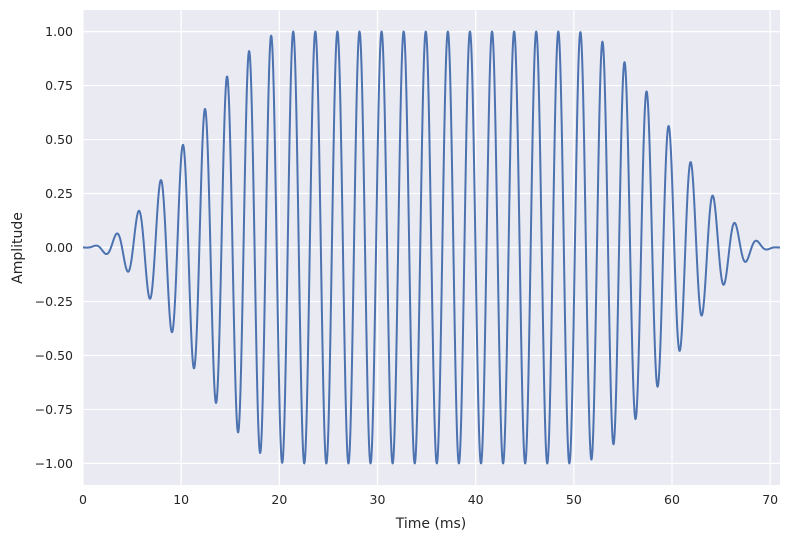  What do you see at coordinates (59, 85) in the screenshot?
I see `y-tick-label: 0.75` at bounding box center [59, 85].